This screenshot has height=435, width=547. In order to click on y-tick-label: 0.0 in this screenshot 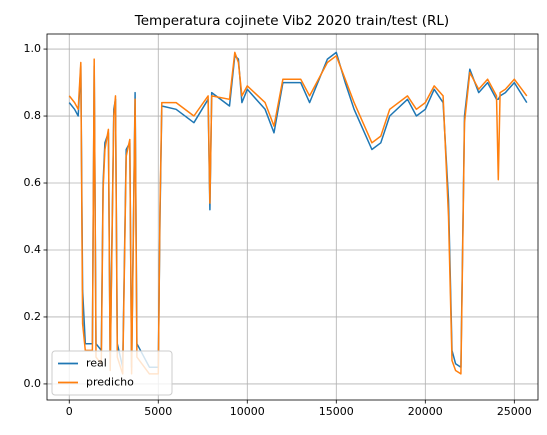, I will do `click(33, 383)`.